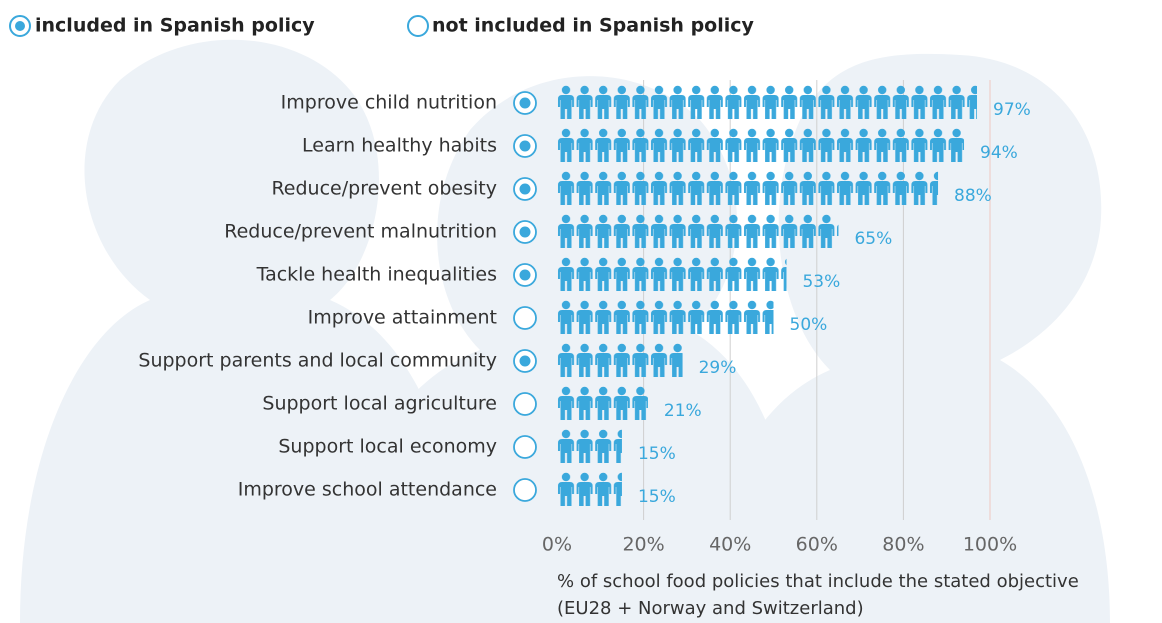 This screenshot has width=1162, height=623. Describe the element at coordinates (360, 232) in the screenshot. I see `category-label: Reduce/prevent malnutrition` at that location.